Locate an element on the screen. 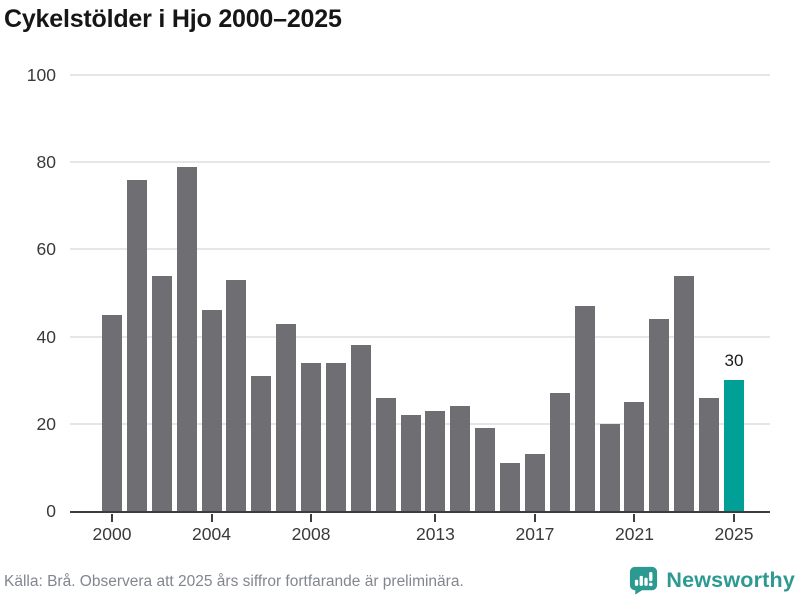 This screenshot has width=800, height=600. bar-2018 is located at coordinates (559, 452).